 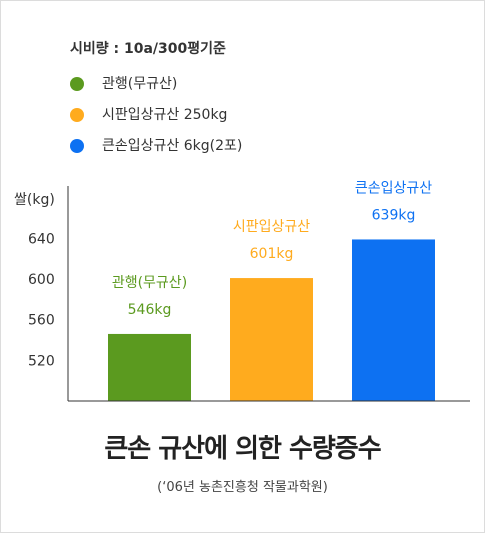 What do you see at coordinates (41, 280) in the screenshot?
I see `y-tick-label: 600` at bounding box center [41, 280].